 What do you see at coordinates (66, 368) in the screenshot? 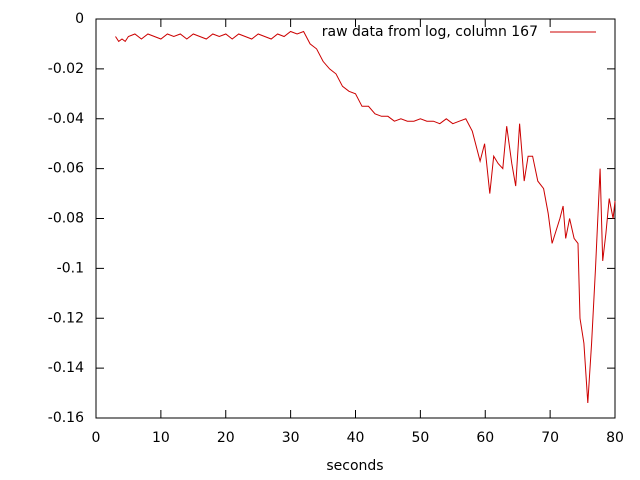
I see `y-tick-label: -0.14` at bounding box center [66, 368].